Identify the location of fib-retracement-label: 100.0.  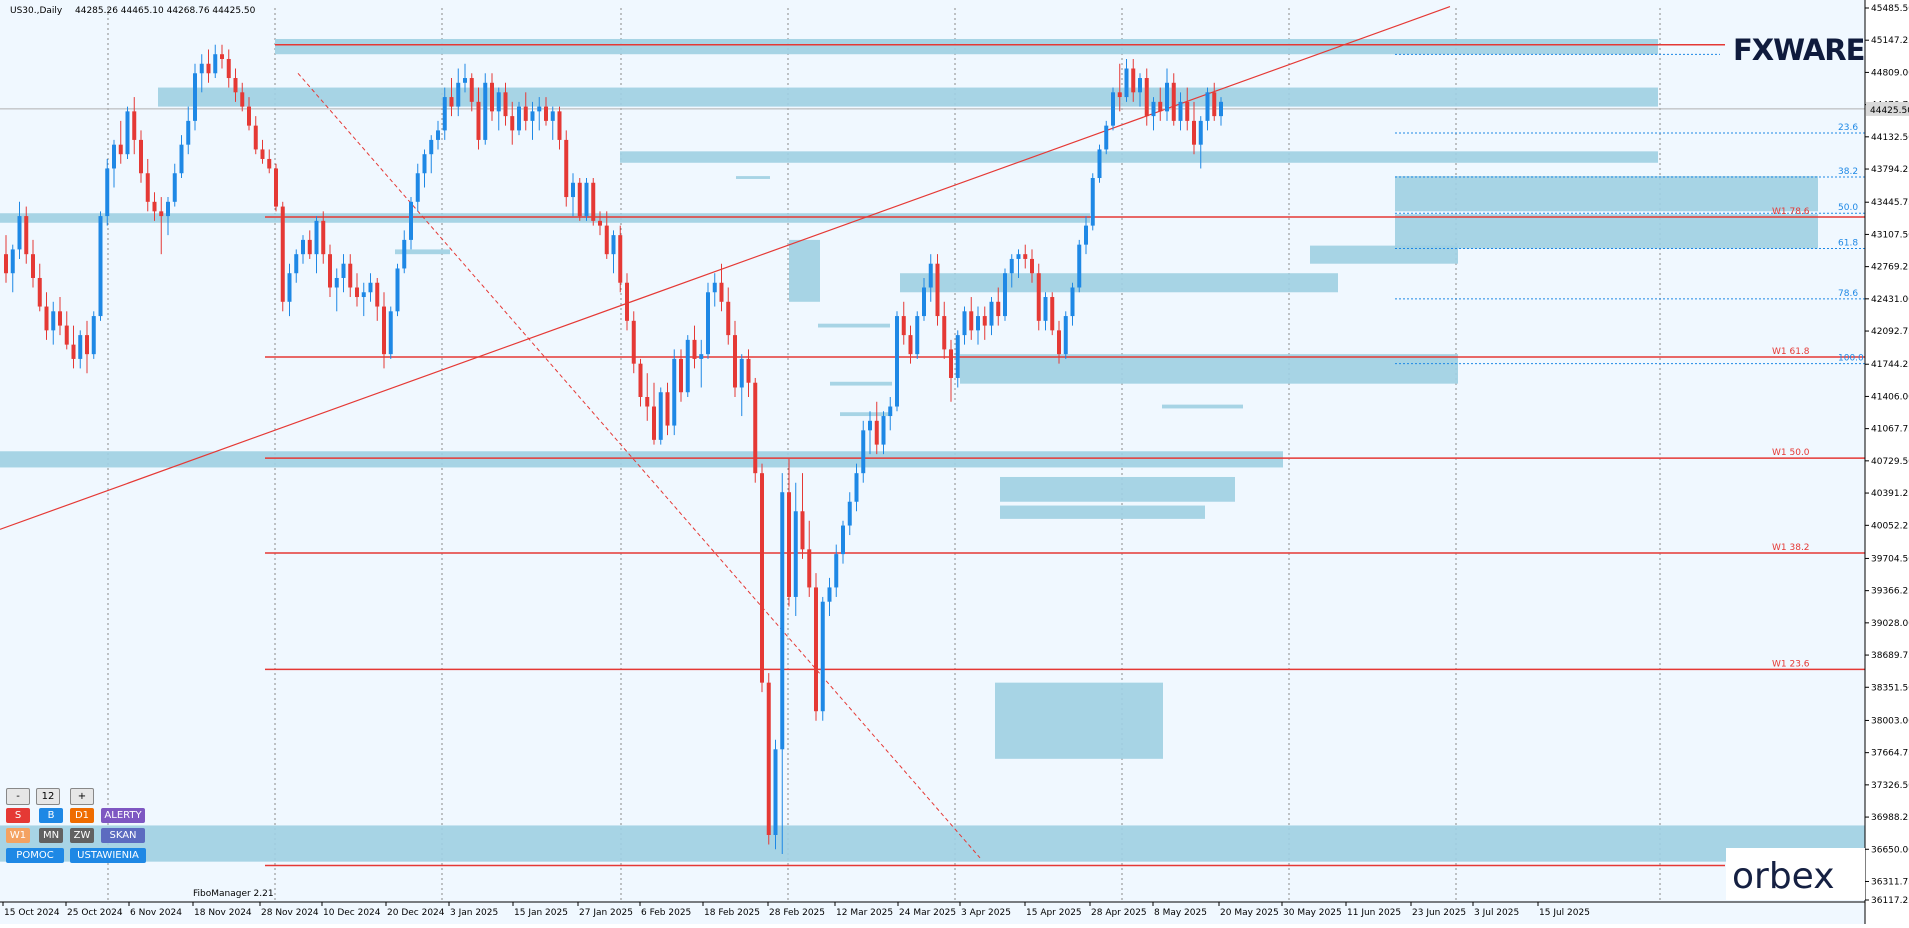
(1851, 359).